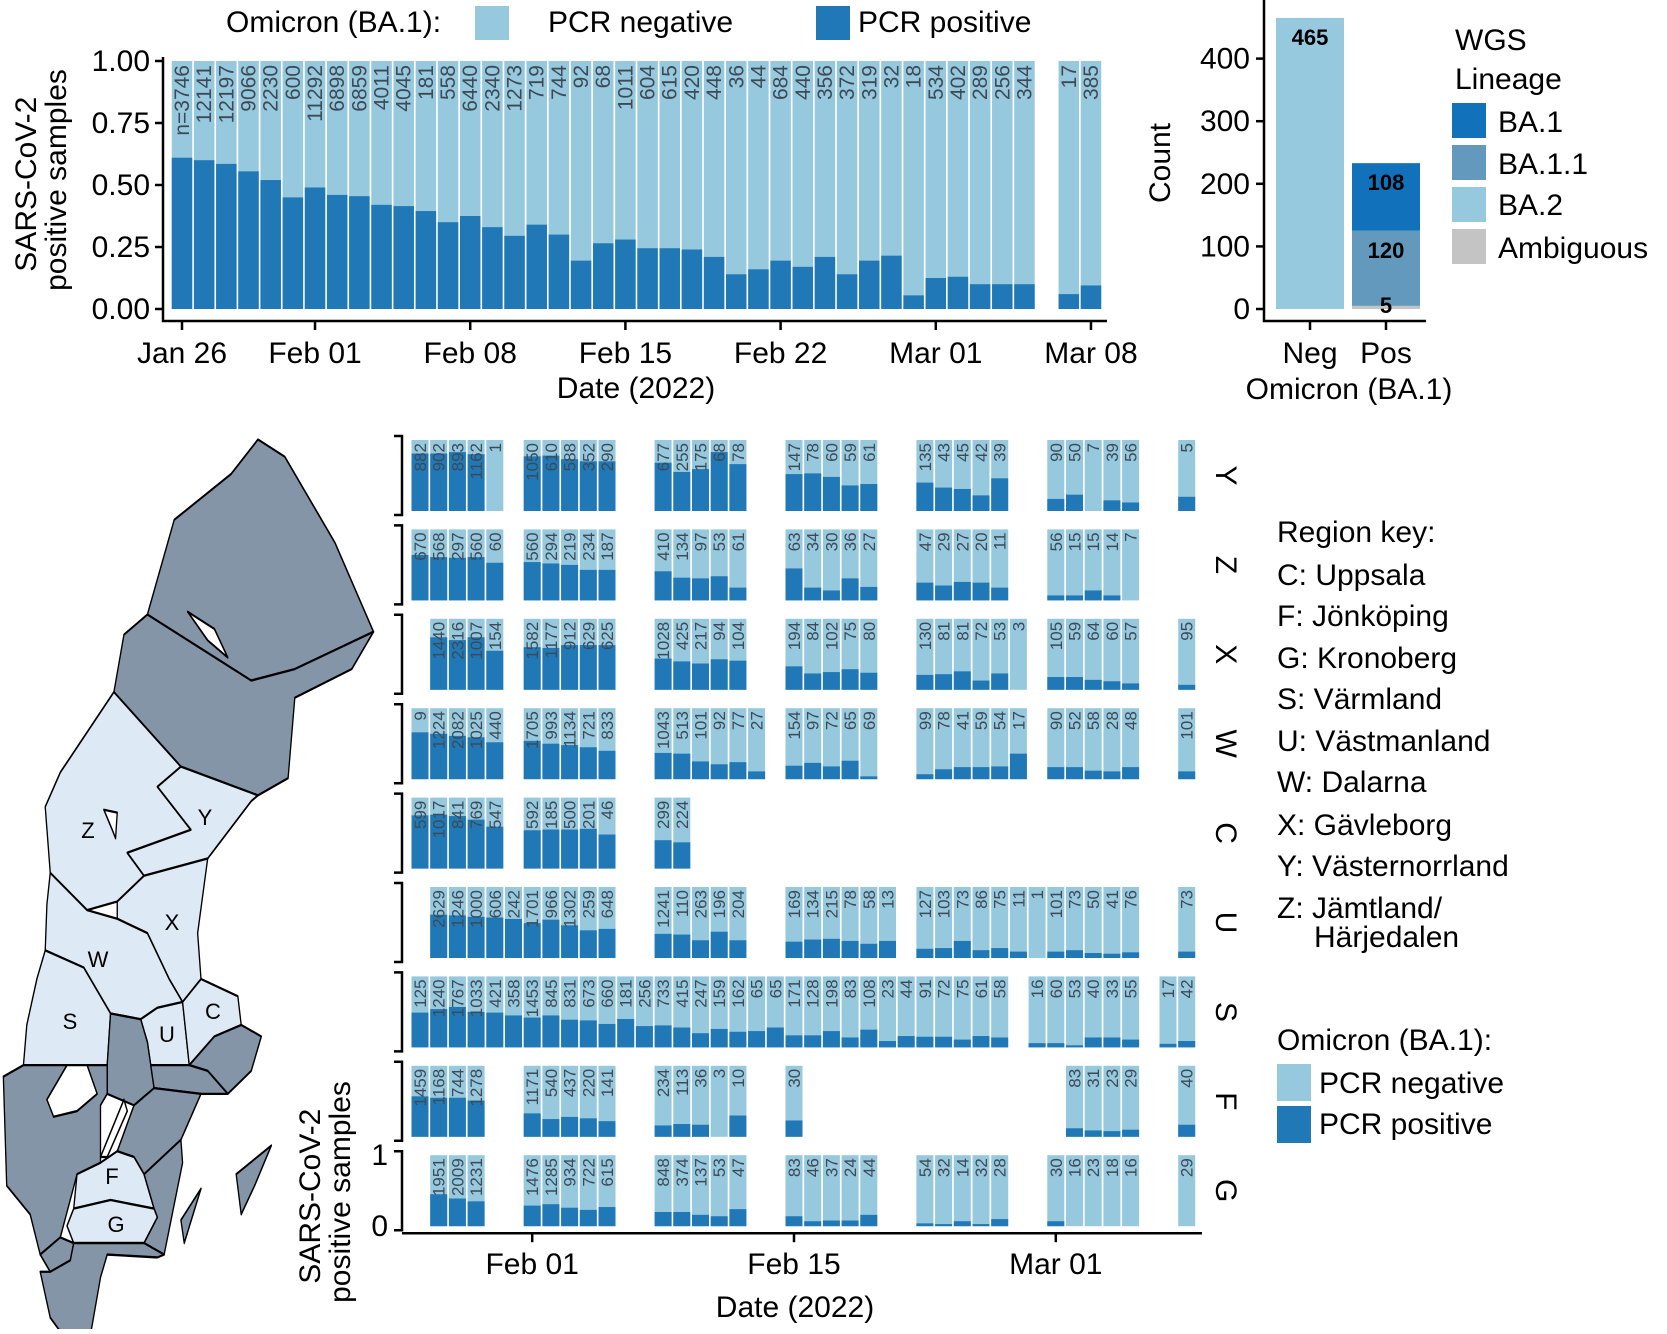  Describe the element at coordinates (813, 1167) in the screenshot. I see `bar-count-label: 46` at that location.